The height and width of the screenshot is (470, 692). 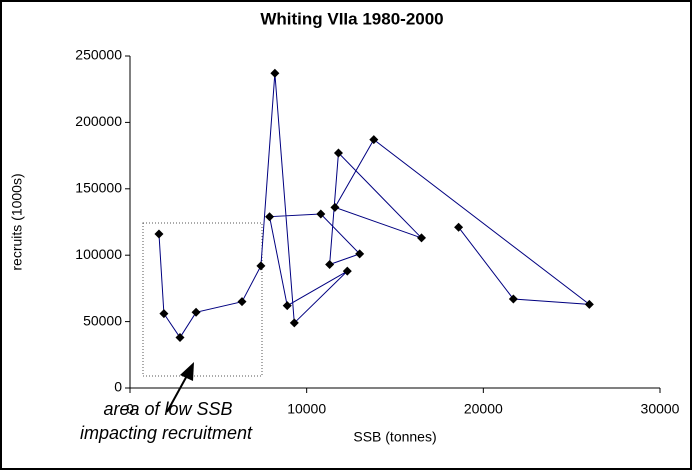 What do you see at coordinates (394, 437) in the screenshot?
I see `x-axis-label: SSB (tonnes)` at bounding box center [394, 437].